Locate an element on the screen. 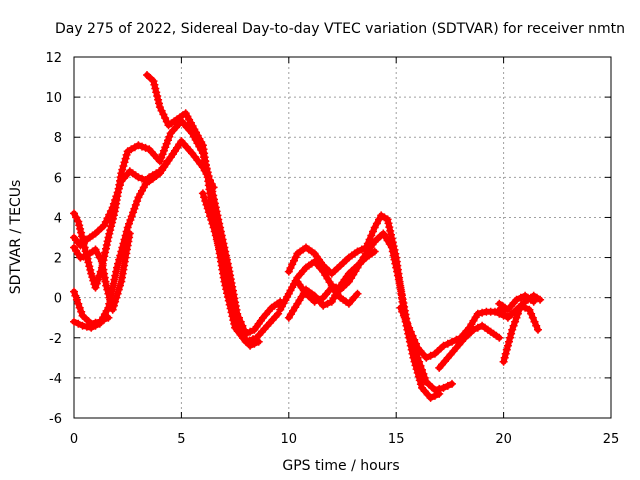 Image resolution: width=640 pixels, height=480 pixels. x-tick-label: 0 is located at coordinates (74, 439).